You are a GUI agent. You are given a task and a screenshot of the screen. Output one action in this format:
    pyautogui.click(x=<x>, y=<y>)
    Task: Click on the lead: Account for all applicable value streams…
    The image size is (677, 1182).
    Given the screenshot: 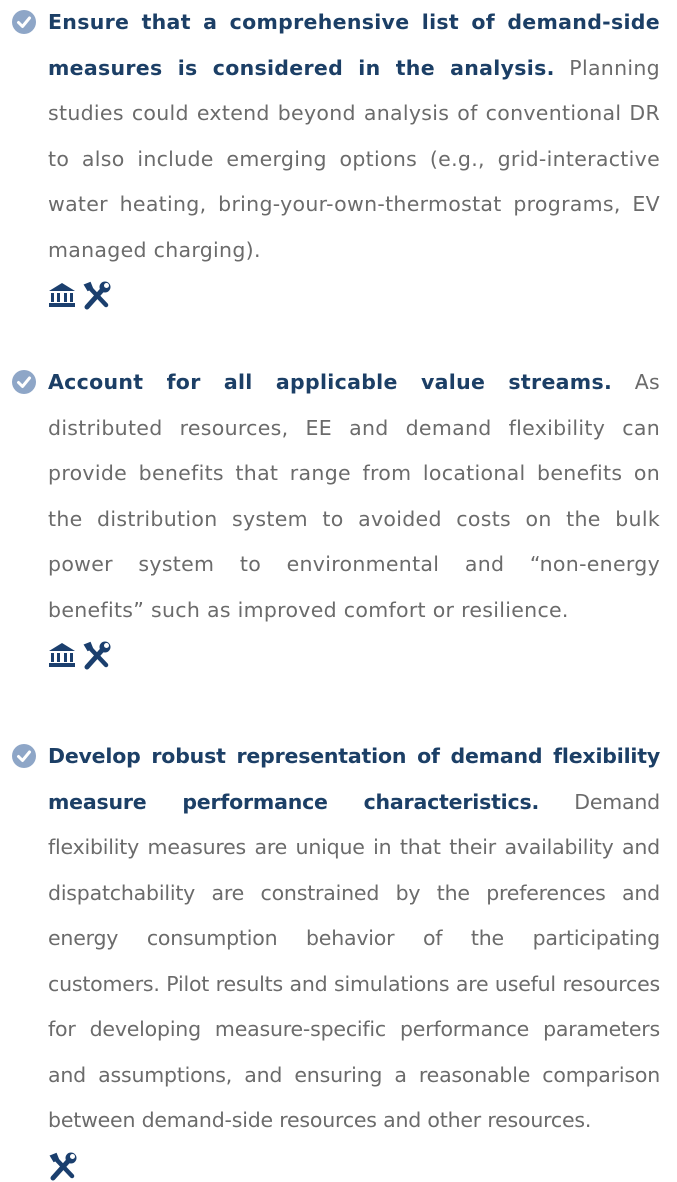 What is the action you would take?
    pyautogui.click(x=330, y=382)
    